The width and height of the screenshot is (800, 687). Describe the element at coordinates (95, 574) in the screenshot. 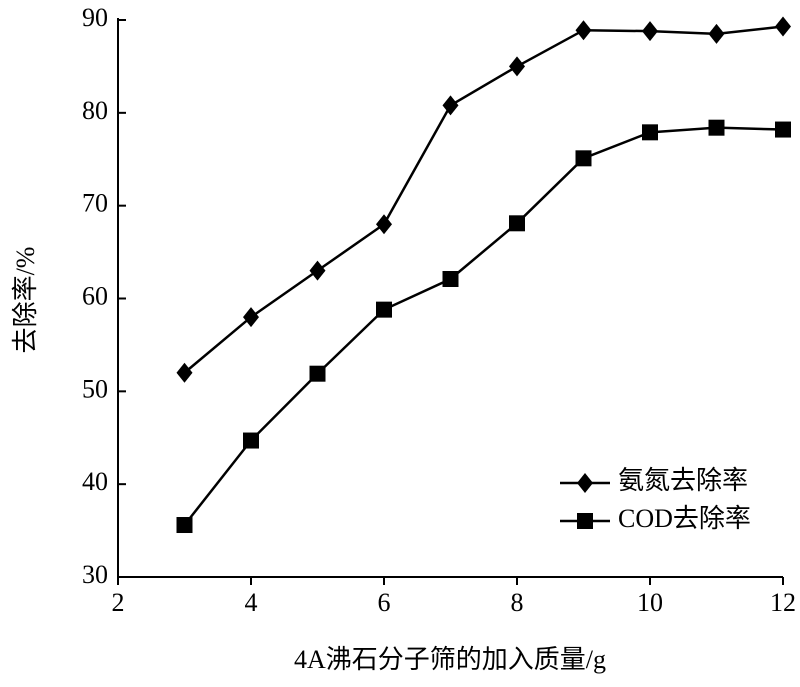

I see `y-tick-label: 30` at that location.